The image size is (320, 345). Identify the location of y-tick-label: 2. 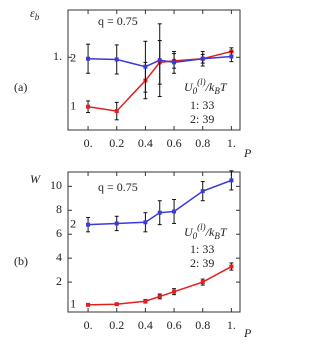
(59, 281).